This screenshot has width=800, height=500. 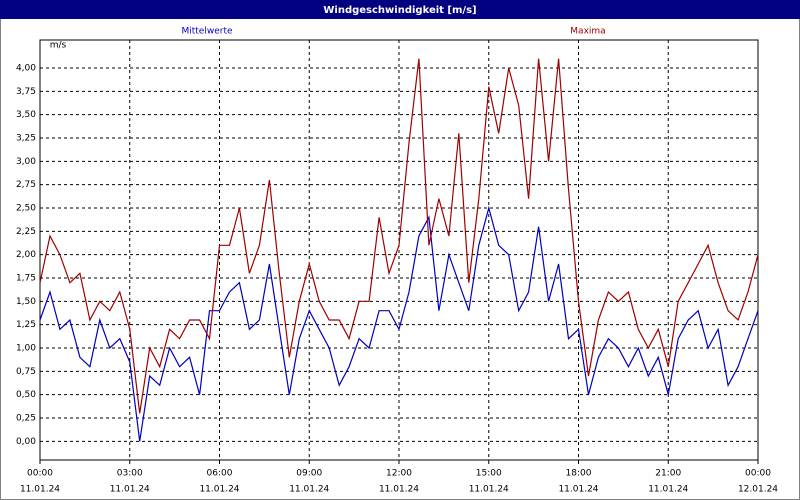 I want to click on chart-title: Windgeschwindigkeit [m/s], so click(x=399, y=10).